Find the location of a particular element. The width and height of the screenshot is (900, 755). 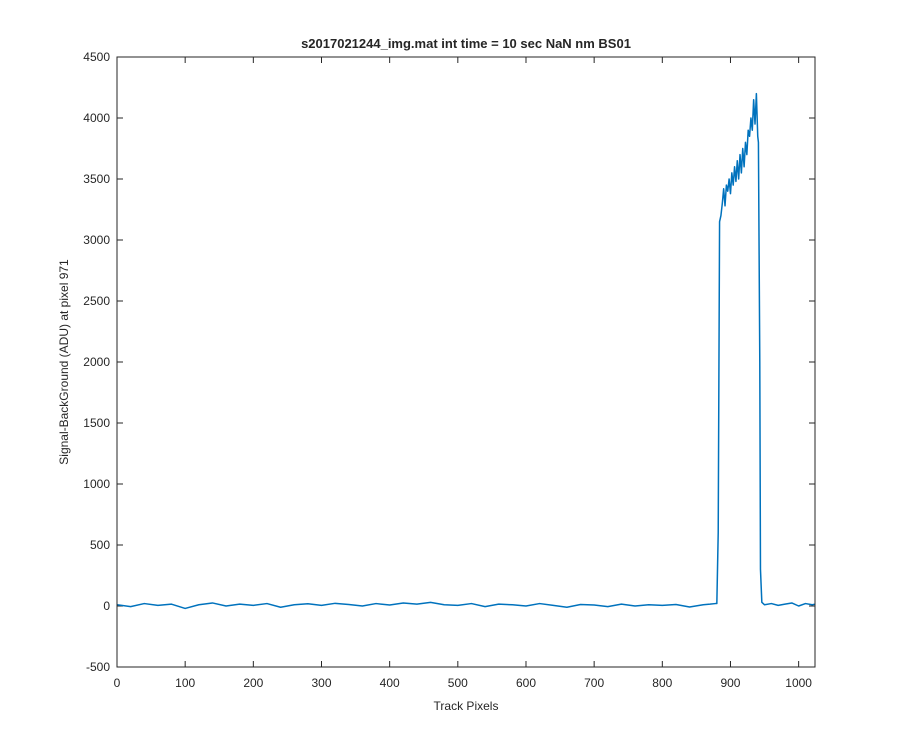

x-tick-label: 900 is located at coordinates (730, 683).